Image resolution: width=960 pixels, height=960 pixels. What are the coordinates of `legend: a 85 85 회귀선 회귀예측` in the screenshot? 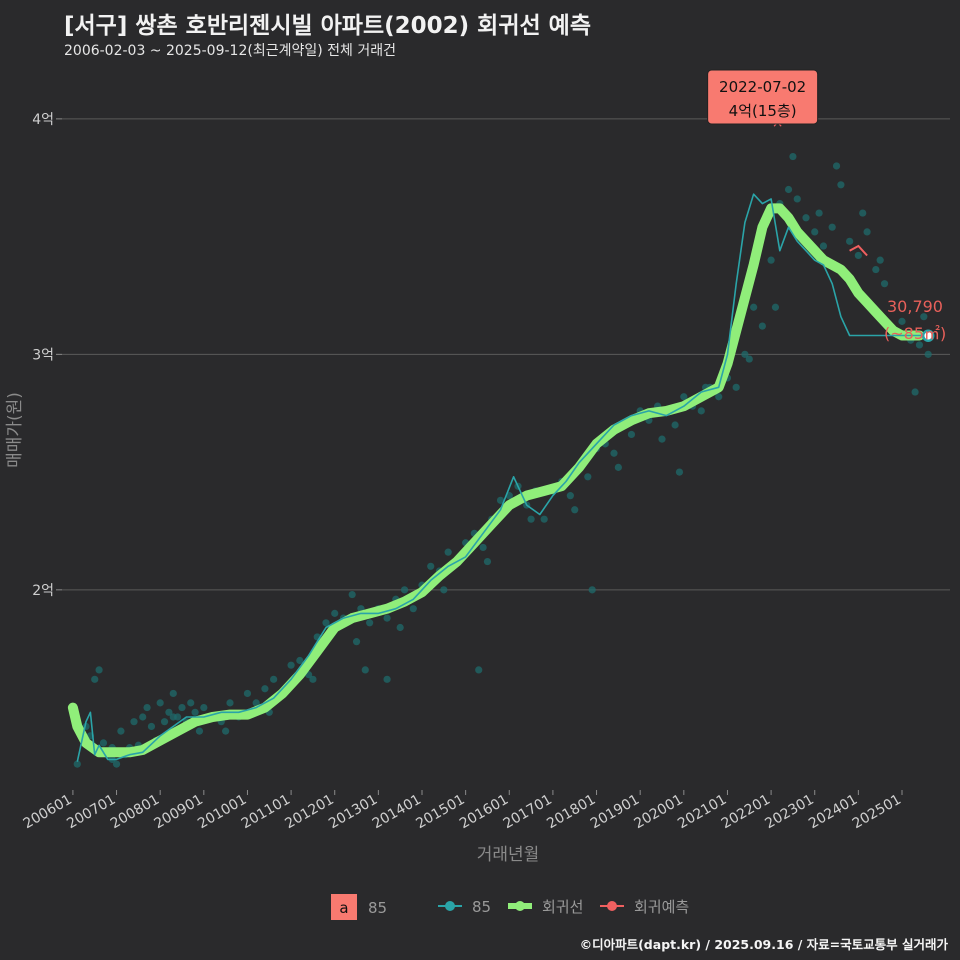 It's located at (510, 907).